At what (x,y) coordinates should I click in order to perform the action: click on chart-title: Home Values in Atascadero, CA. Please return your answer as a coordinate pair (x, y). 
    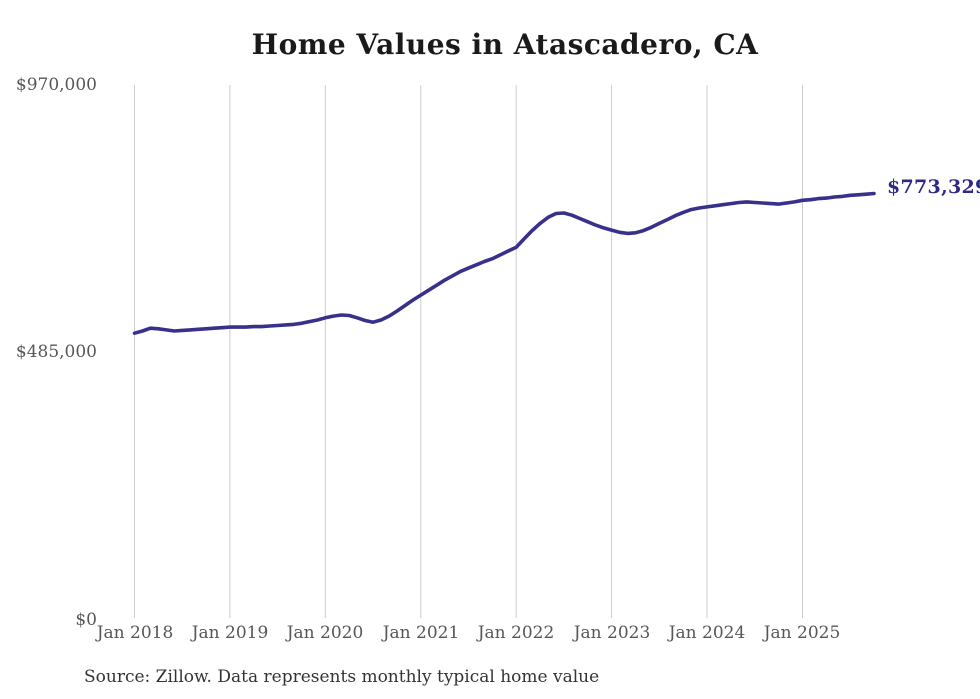
    Looking at the image, I should click on (505, 44).